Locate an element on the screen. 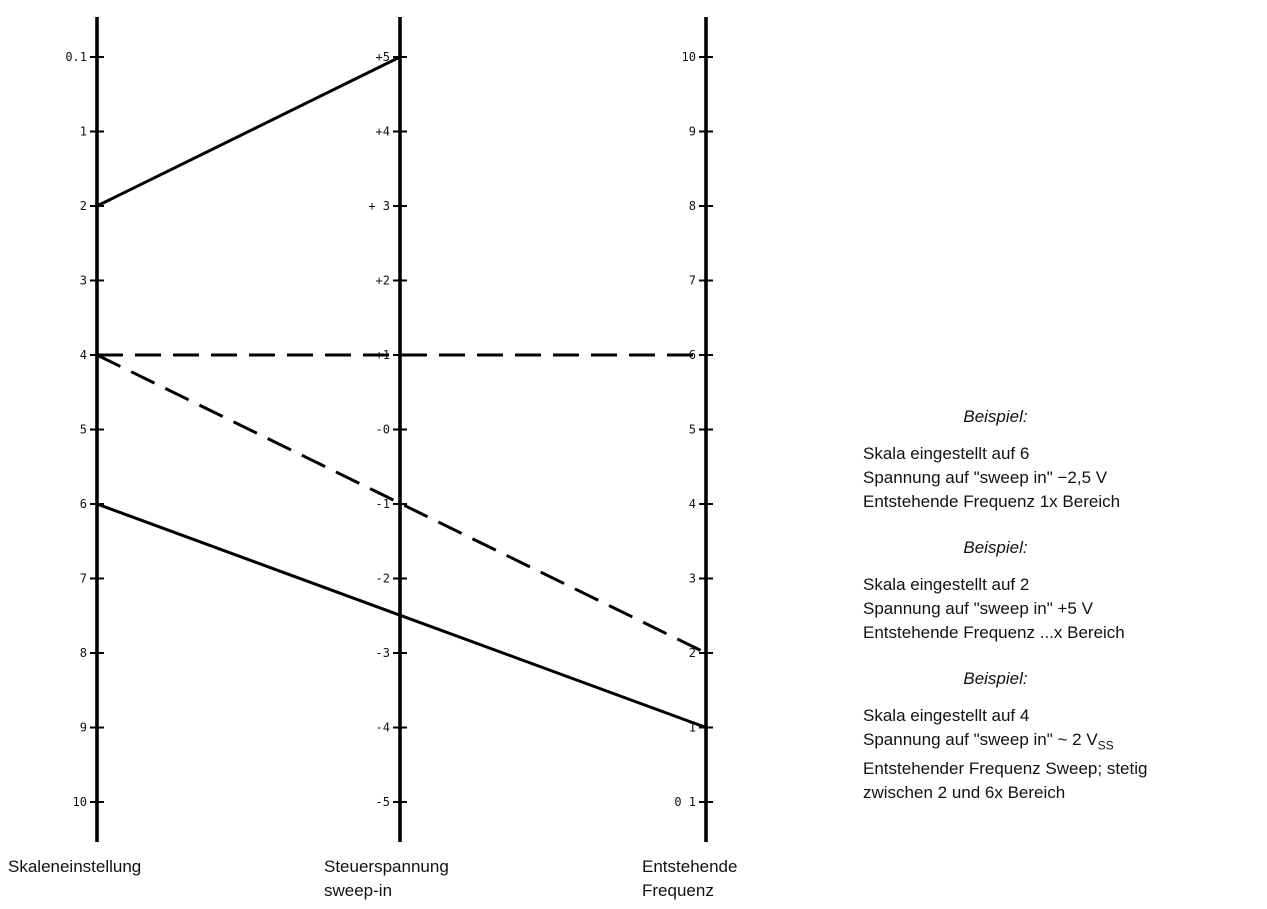 The width and height of the screenshot is (1267, 909). caption-line: Skaleneinstellung is located at coordinates (75, 866).